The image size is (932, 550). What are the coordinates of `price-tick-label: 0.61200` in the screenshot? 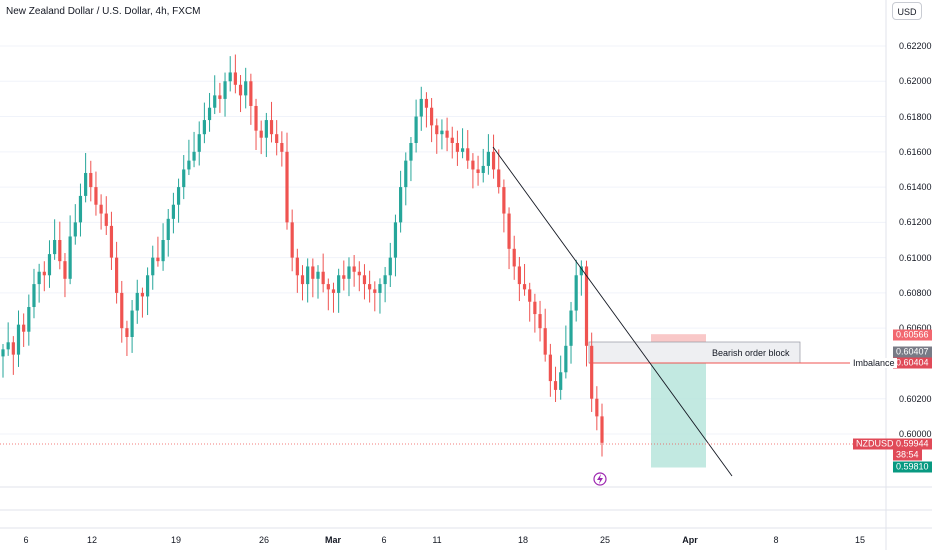 It's located at (915, 222).